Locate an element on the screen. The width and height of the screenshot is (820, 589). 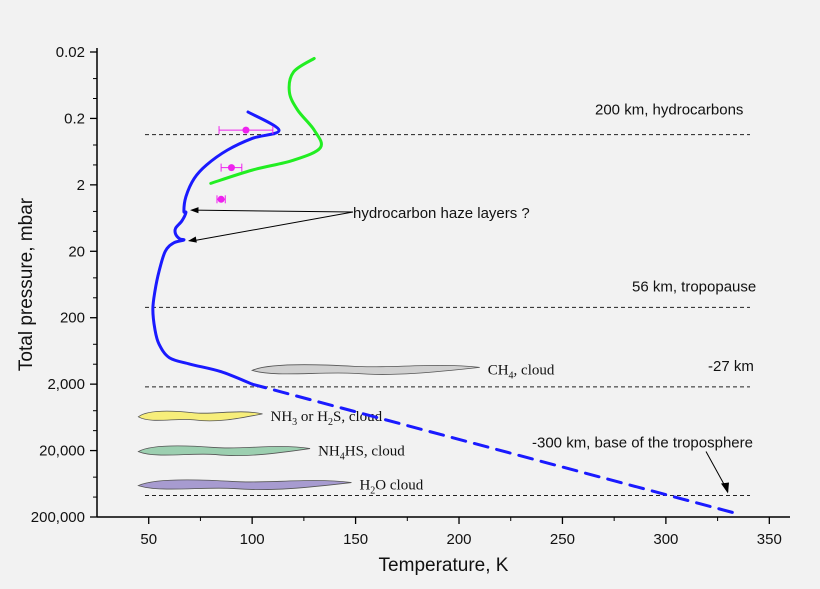
y-tick-label: 200,000 is located at coordinates (58, 517).